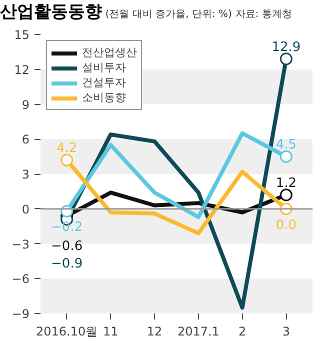  Describe the element at coordinates (22, 69) in the screenshot. I see `y-tick-label: 12` at that location.